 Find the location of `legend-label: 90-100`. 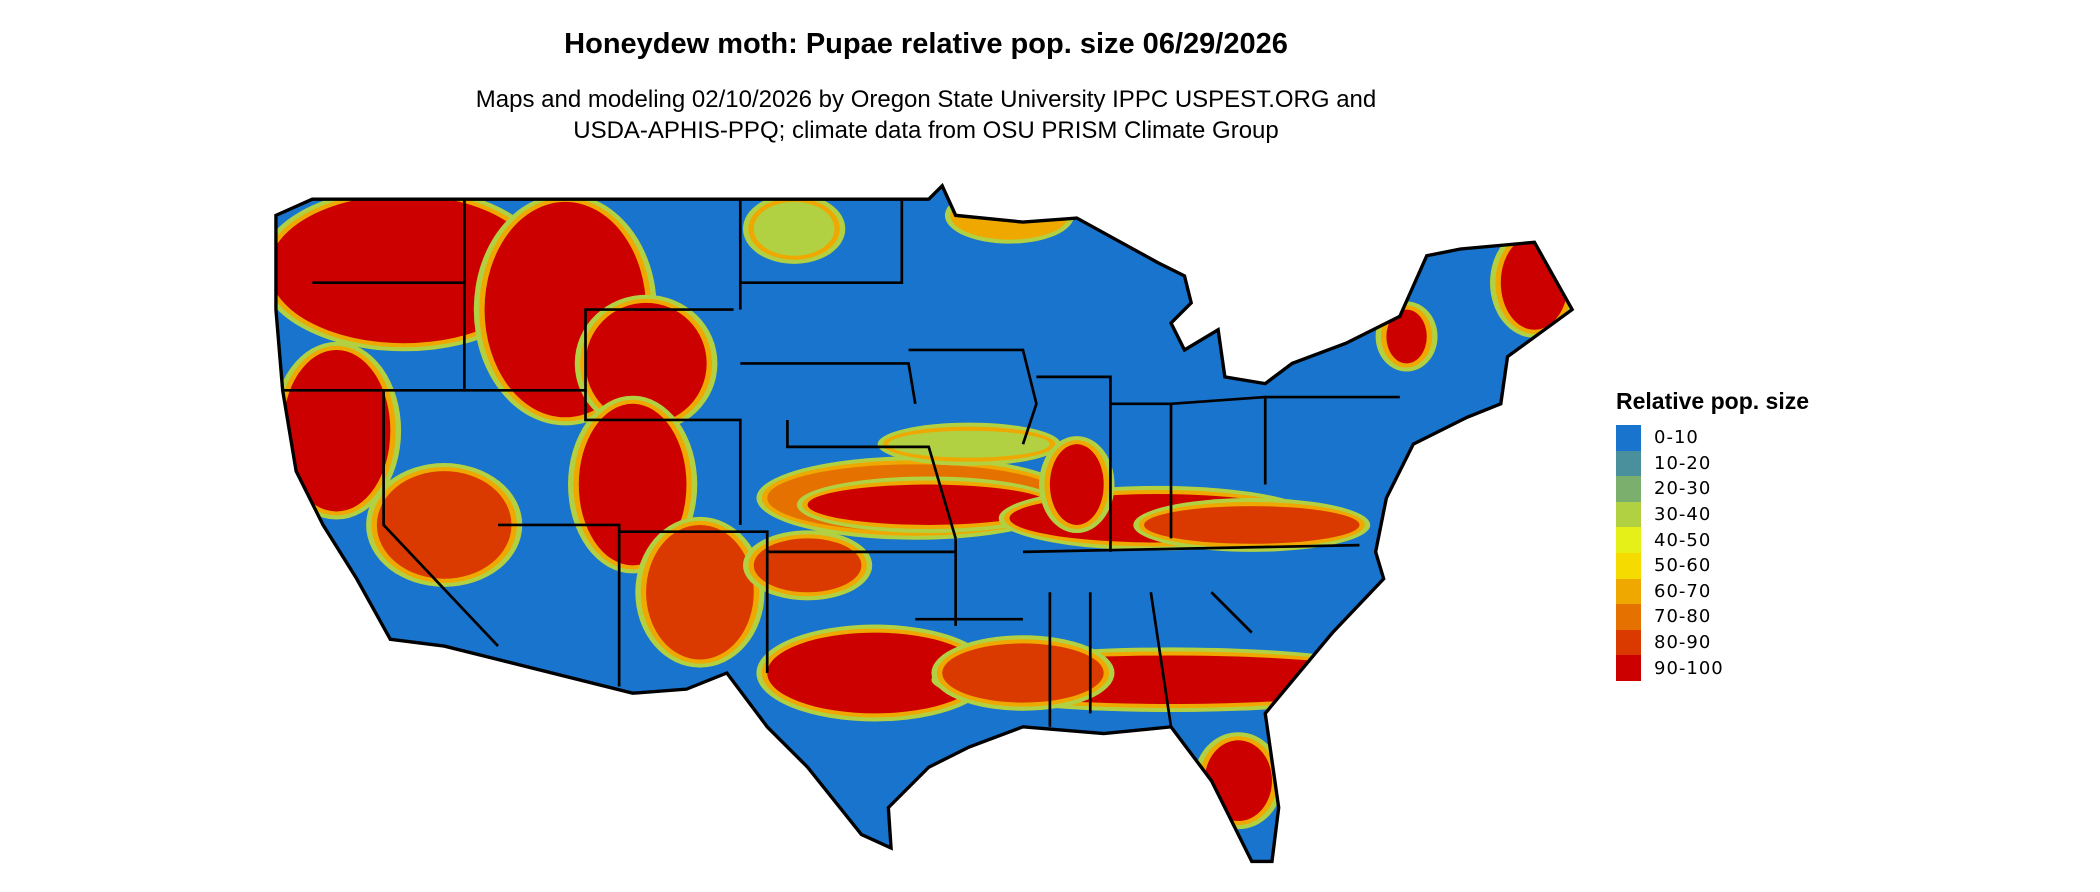

legend-label: 90-100 is located at coordinates (1689, 668).